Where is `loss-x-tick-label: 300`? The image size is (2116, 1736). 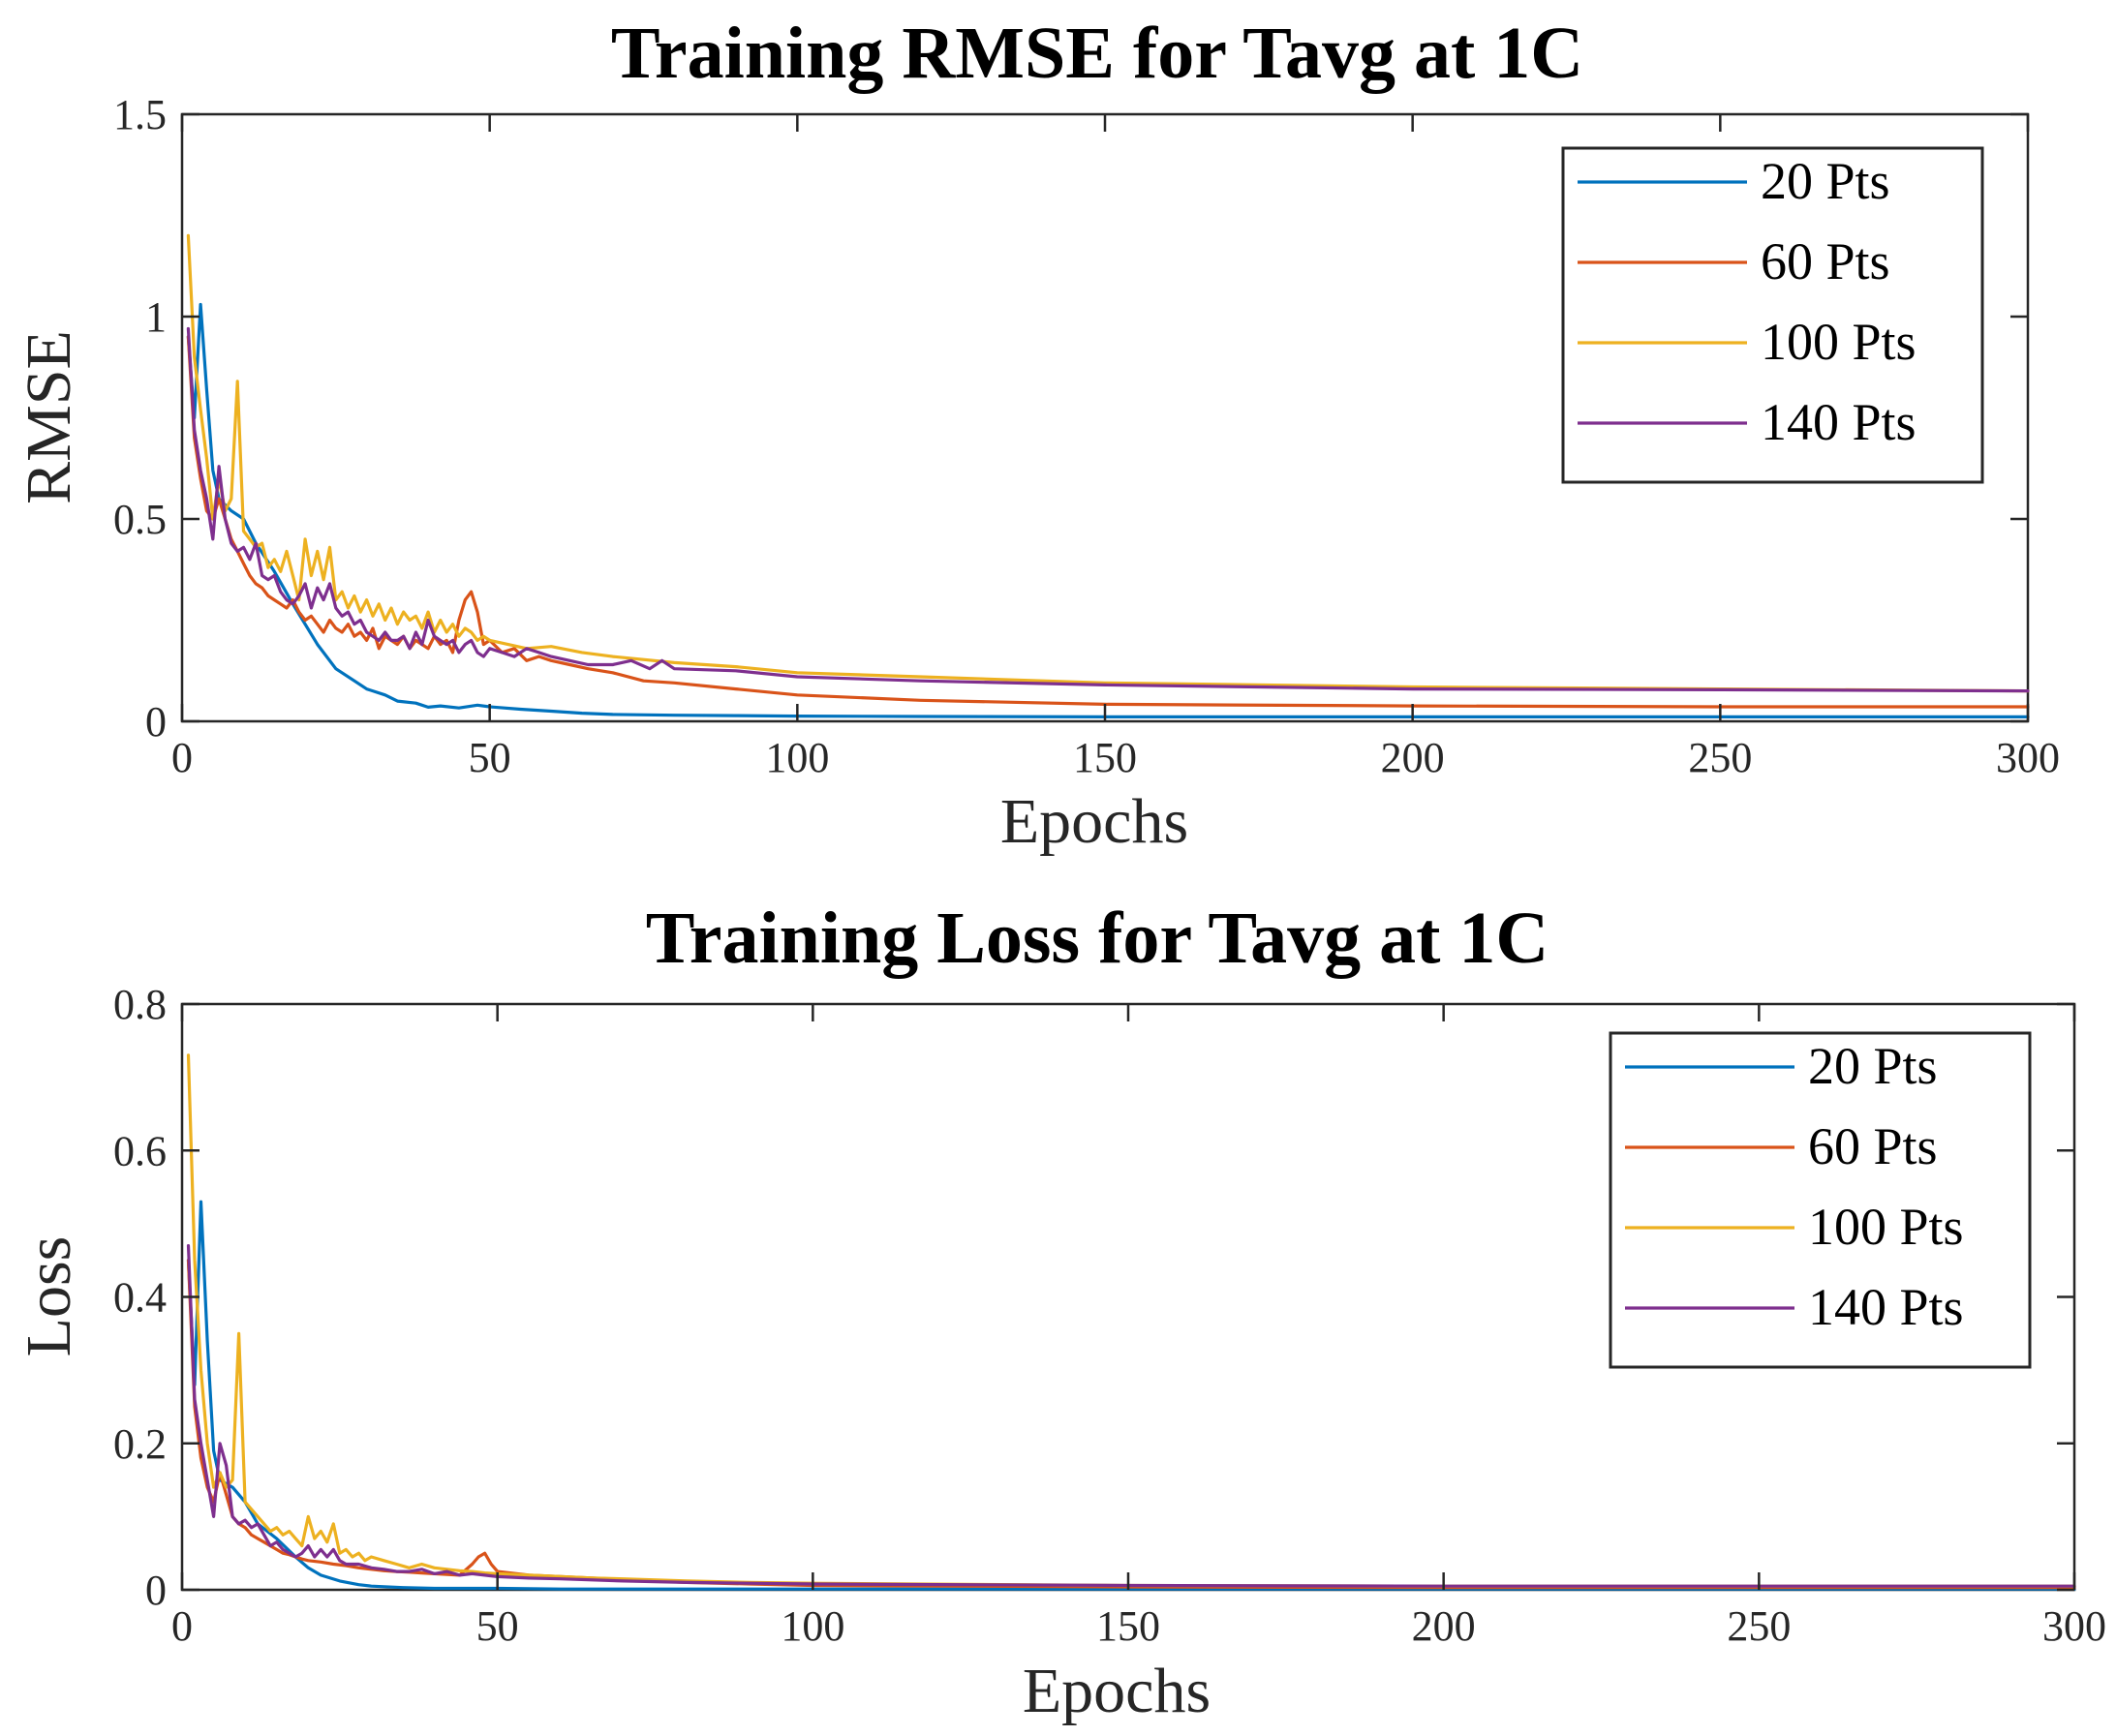
loss-x-tick-label: 300 is located at coordinates (2074, 1626).